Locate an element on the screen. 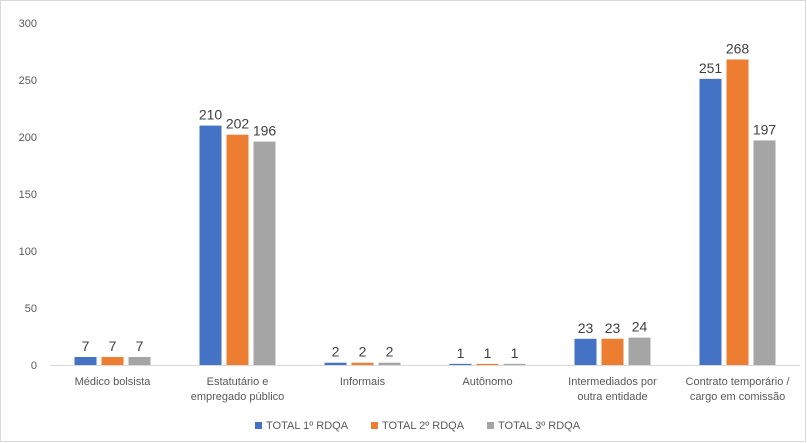 The height and width of the screenshot is (443, 807). legend: TOTAL 1º RDQA TOTAL 2º RDQA TOTAL 3º RDQA is located at coordinates (418, 426).